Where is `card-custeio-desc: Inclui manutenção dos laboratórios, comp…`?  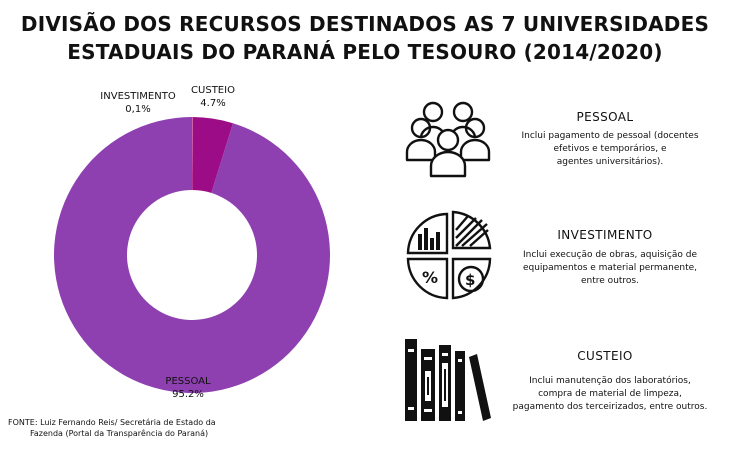
card-custeio-desc: Inclui manutenção dos laboratórios, comp… is located at coordinates (610, 394).